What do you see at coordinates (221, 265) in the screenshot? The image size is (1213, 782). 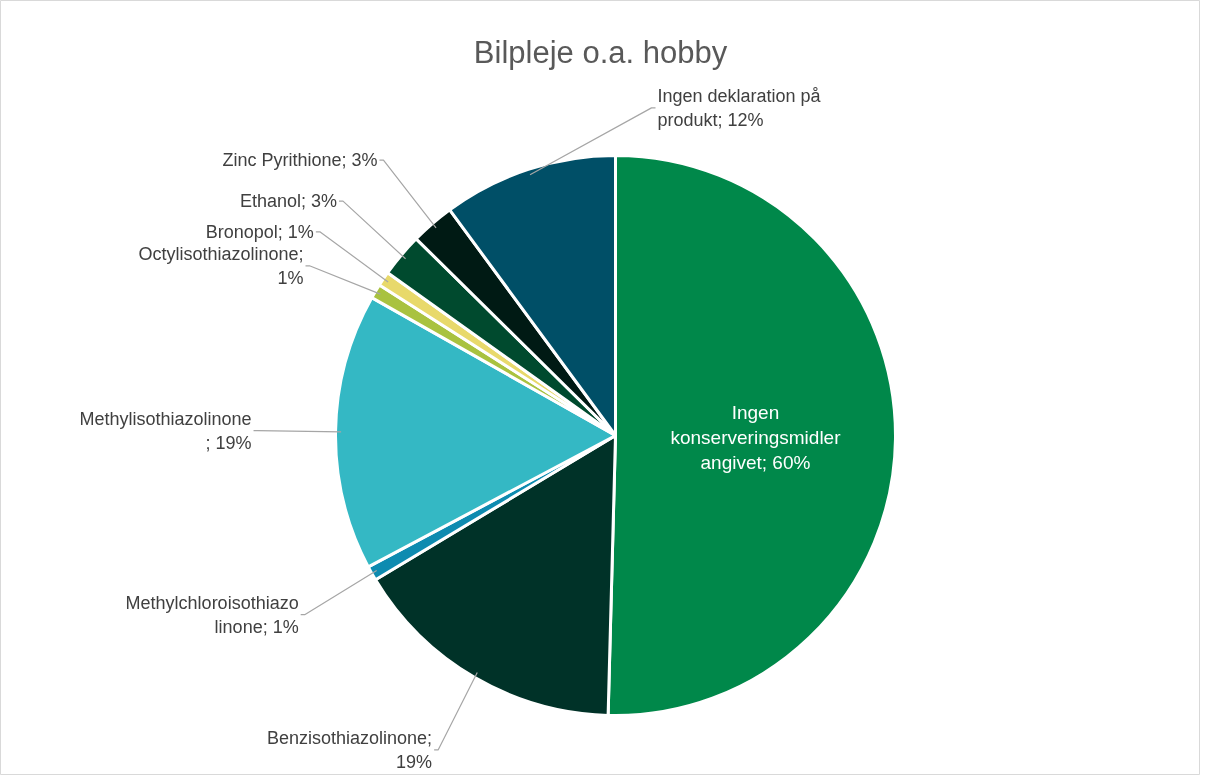 I see `slice-label: Octylisothiazolinone; 1%` at bounding box center [221, 265].